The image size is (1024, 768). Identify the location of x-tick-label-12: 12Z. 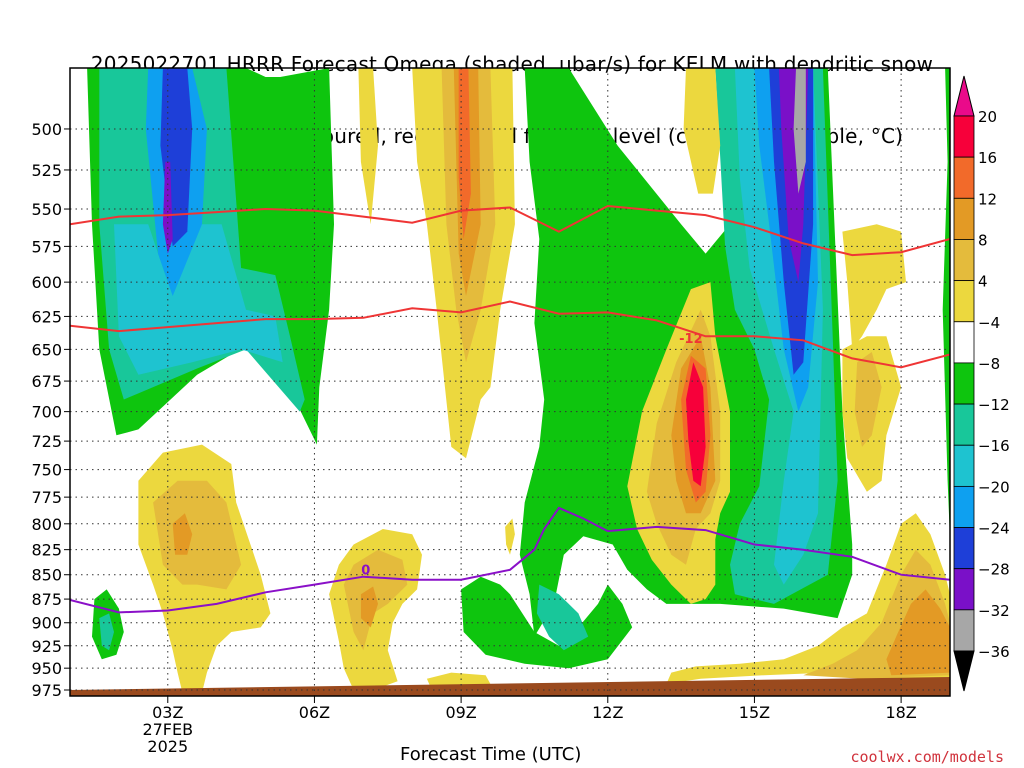
(607, 712).